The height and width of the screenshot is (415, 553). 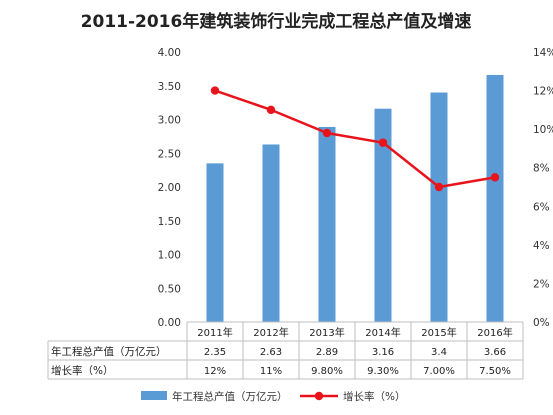 I want to click on y-left-tick-label: 2.50, so click(x=169, y=154).